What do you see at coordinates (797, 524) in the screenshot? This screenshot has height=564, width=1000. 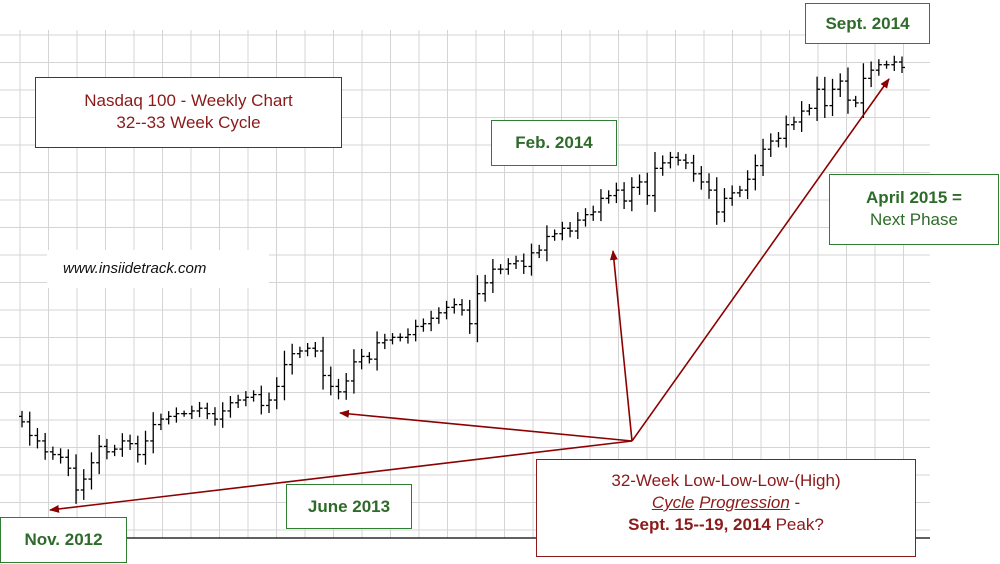 I see `cycle-note-peak: Peak?` at bounding box center [797, 524].